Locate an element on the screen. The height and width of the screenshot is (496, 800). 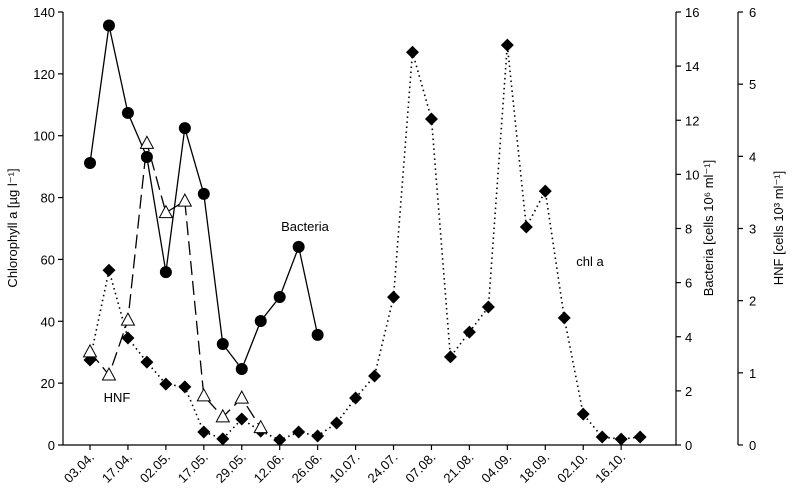
annotation: Bacteria is located at coordinates (305, 226).